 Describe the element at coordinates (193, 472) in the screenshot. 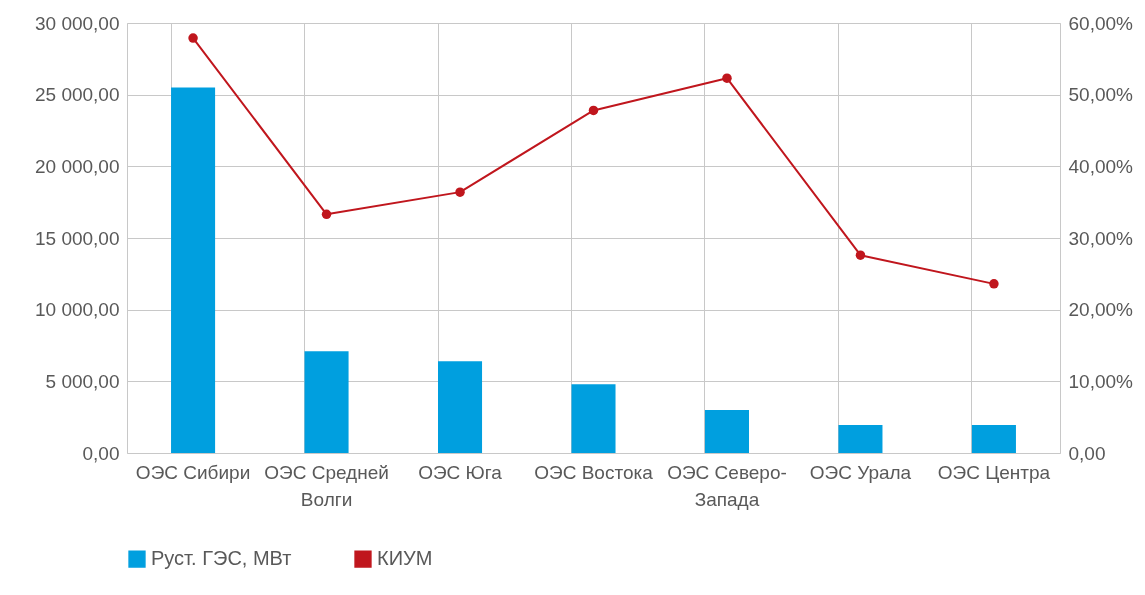

I see `x-tick-label: ОЭС Сибири` at that location.